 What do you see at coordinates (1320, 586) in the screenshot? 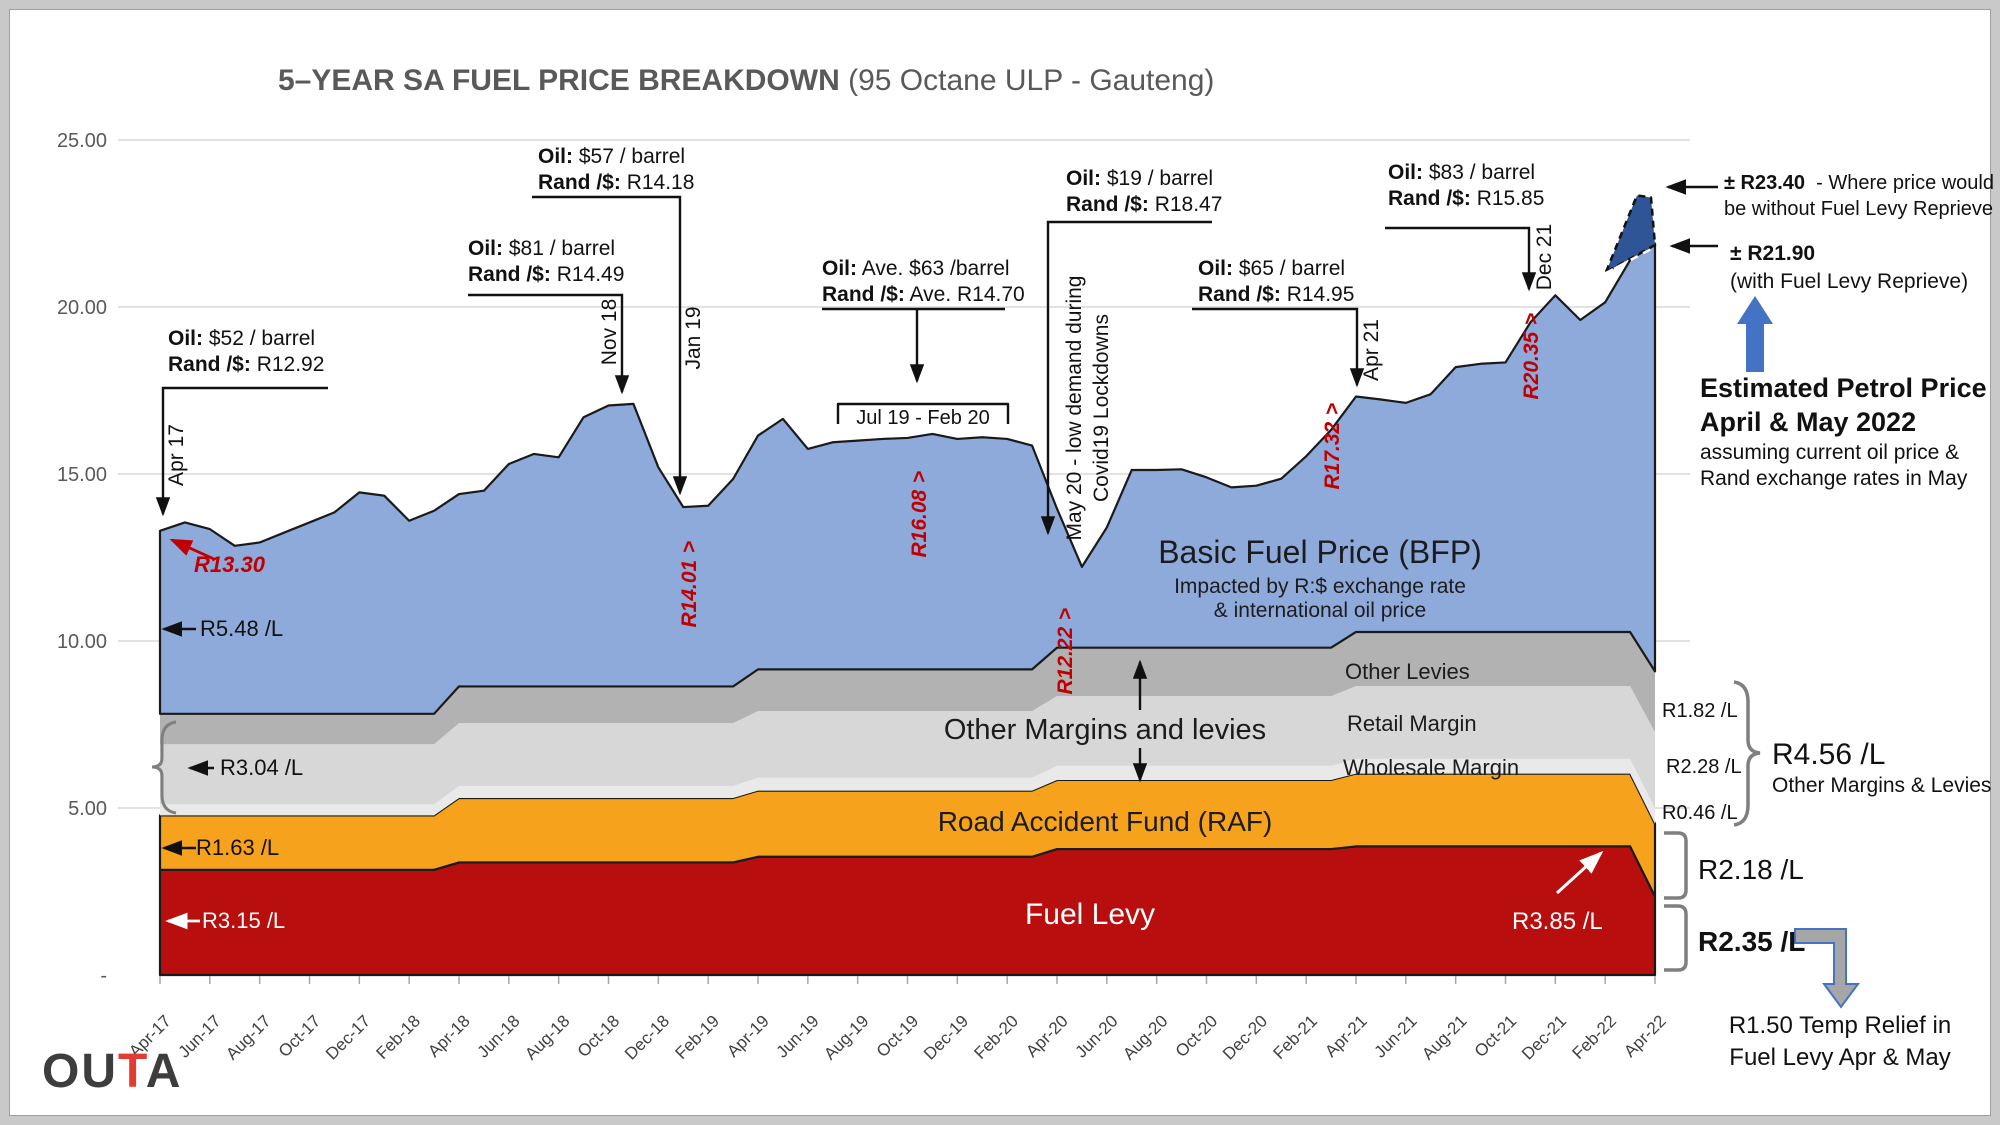
I see `bfp-sub1: Impacted by R:$ exchange rate` at bounding box center [1320, 586].